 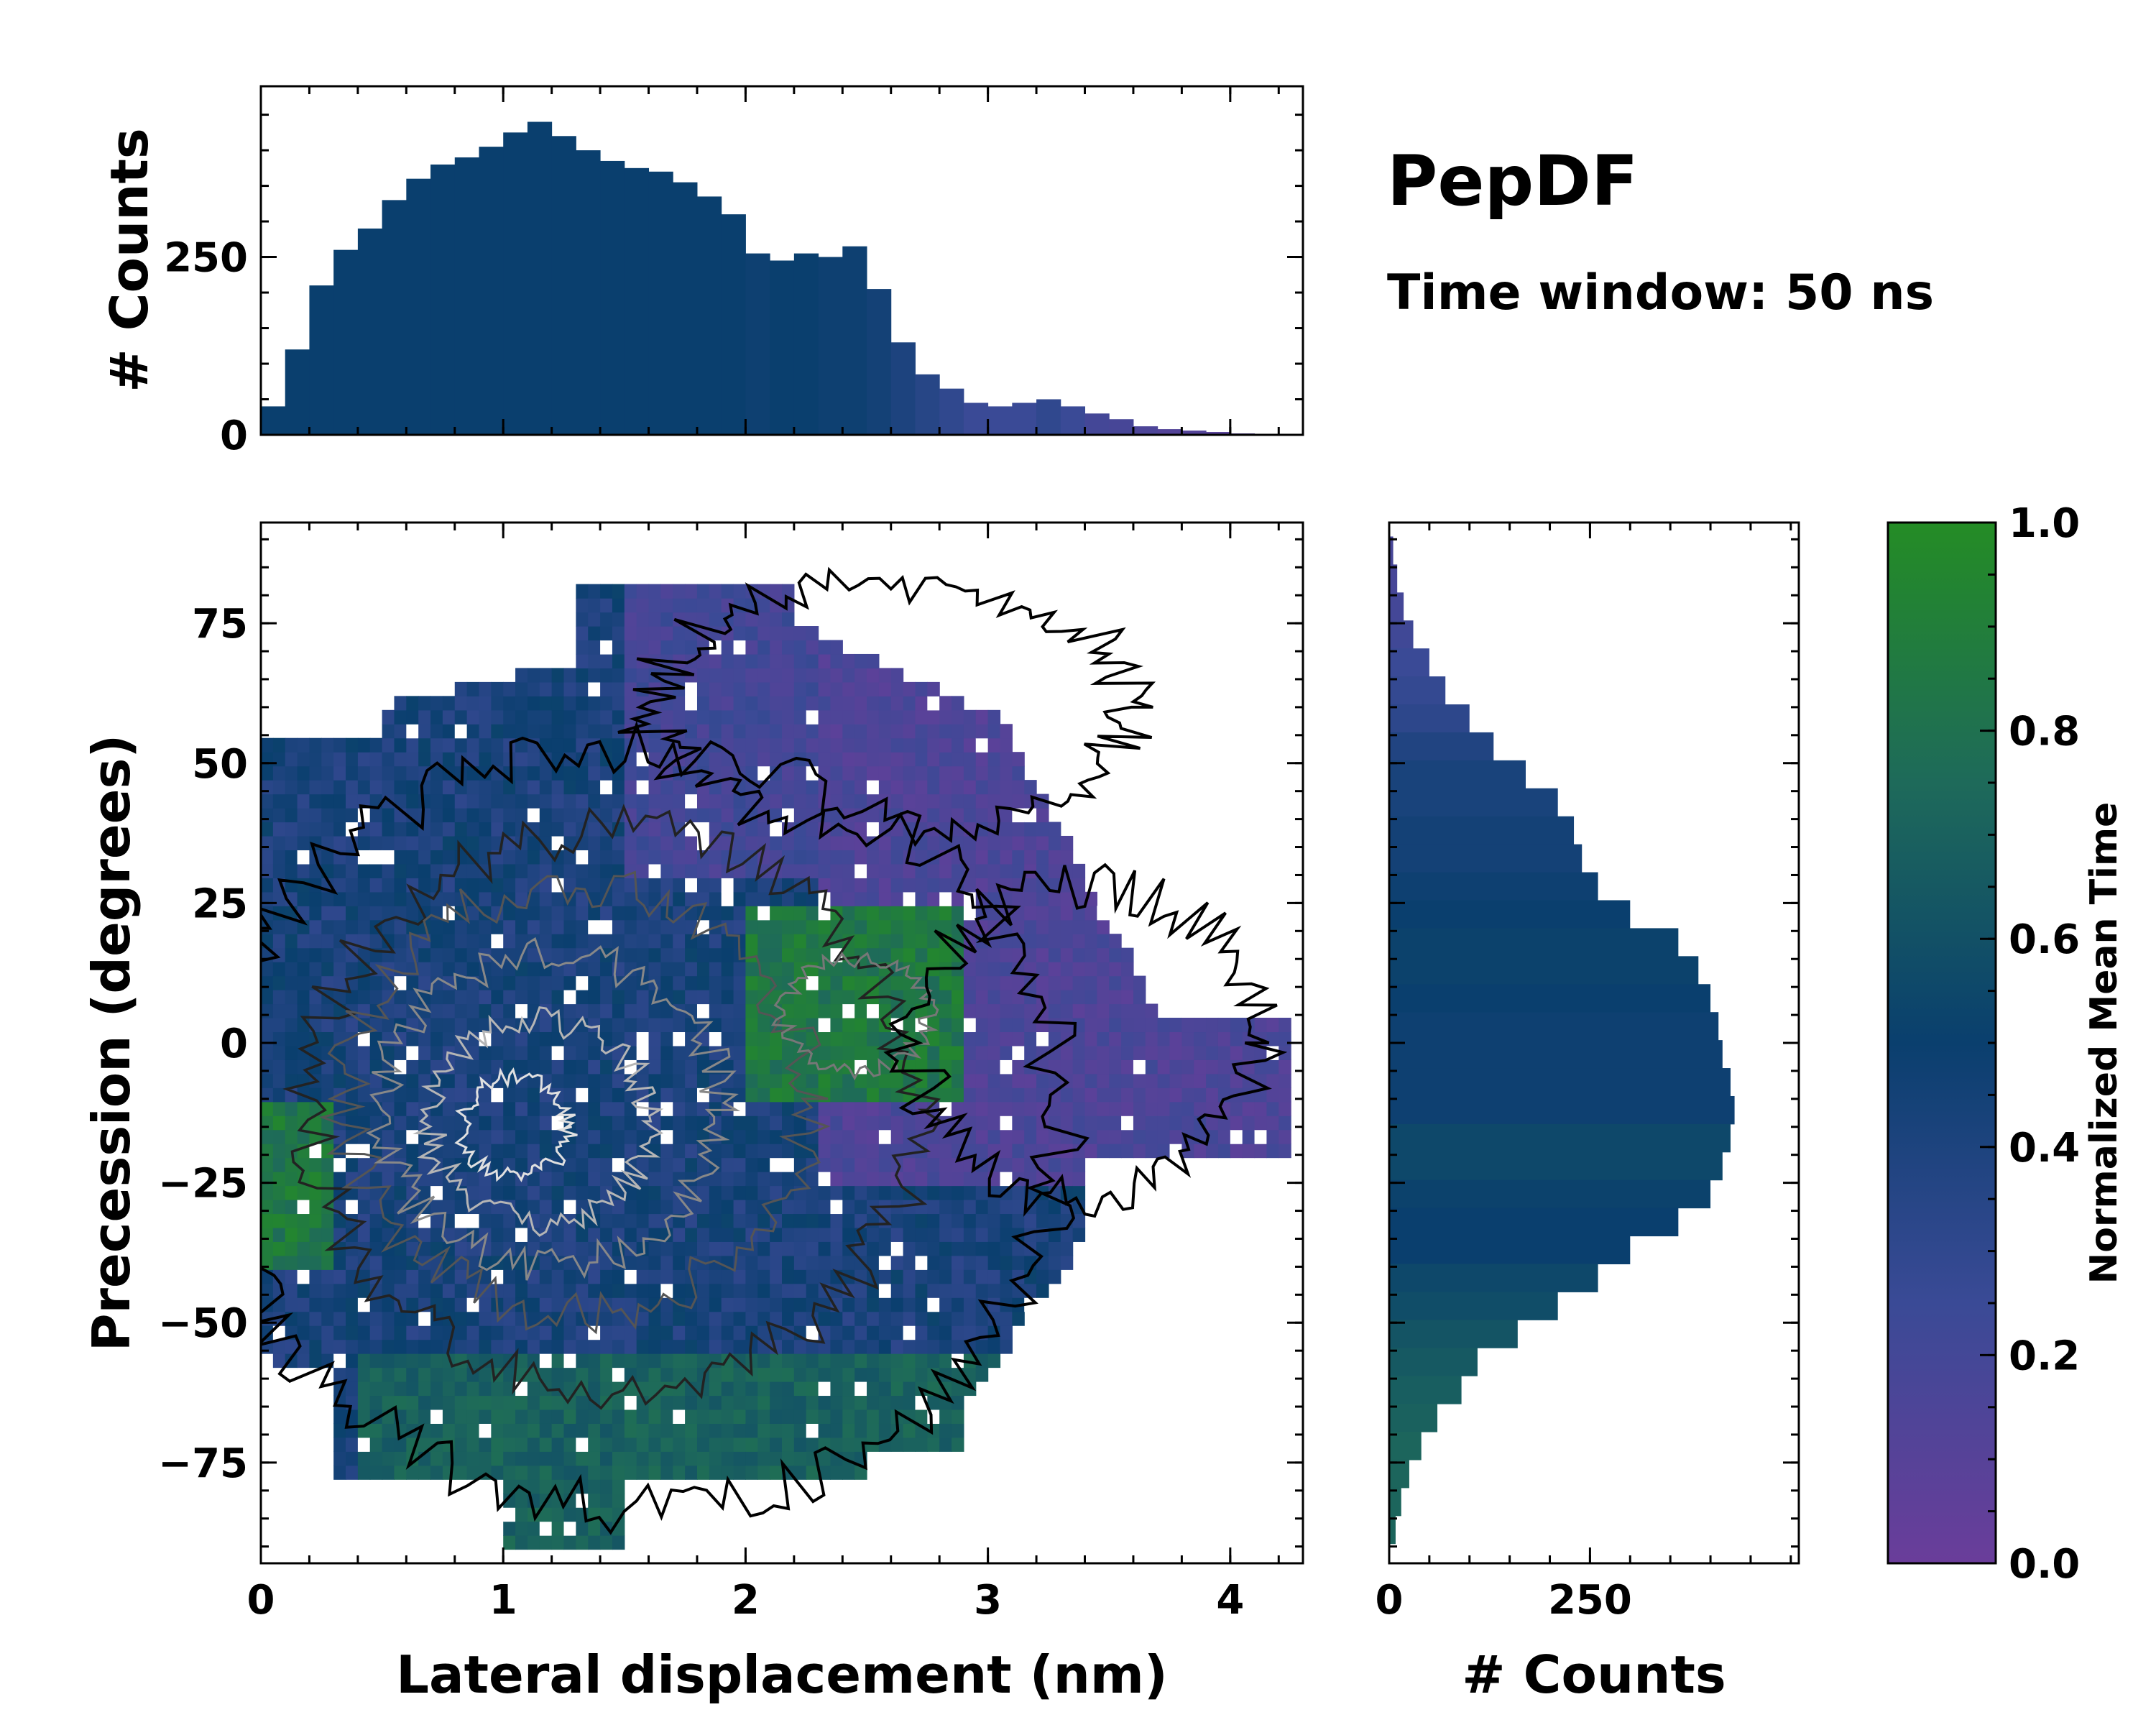 I want to click on chart-title: PepDF, so click(x=1512, y=181).